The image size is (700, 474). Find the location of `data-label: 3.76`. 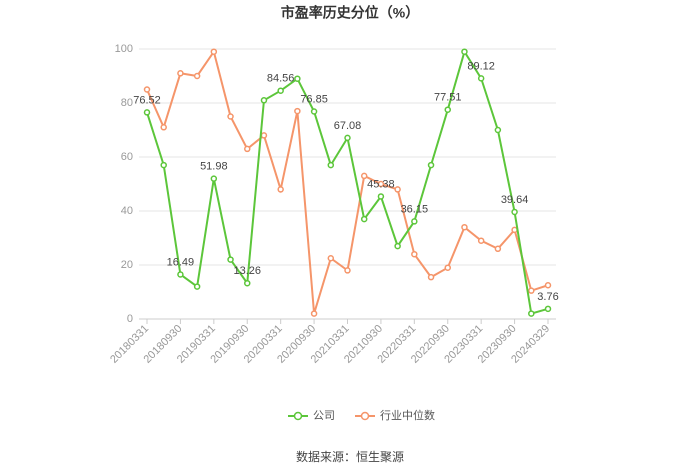

data-label: 3.76 is located at coordinates (547, 297).